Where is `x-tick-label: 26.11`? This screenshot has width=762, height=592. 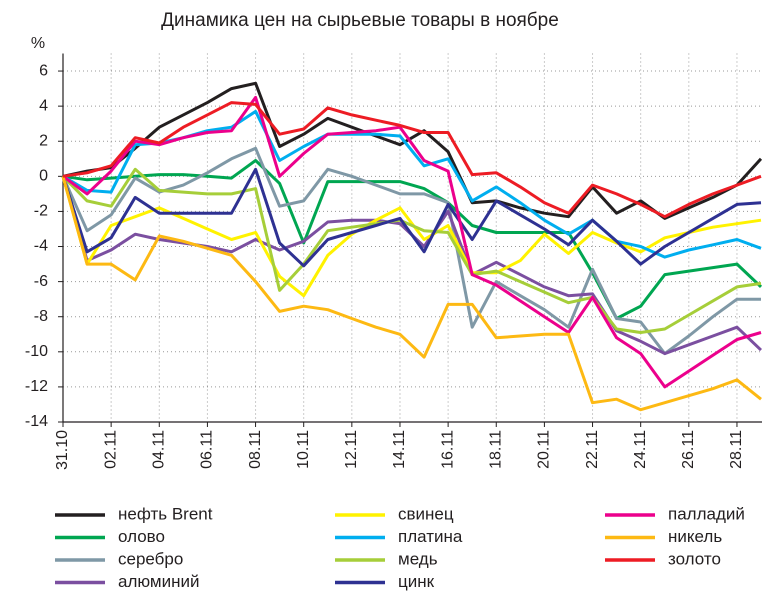 x-tick-label: 26.11 is located at coordinates (688, 449).